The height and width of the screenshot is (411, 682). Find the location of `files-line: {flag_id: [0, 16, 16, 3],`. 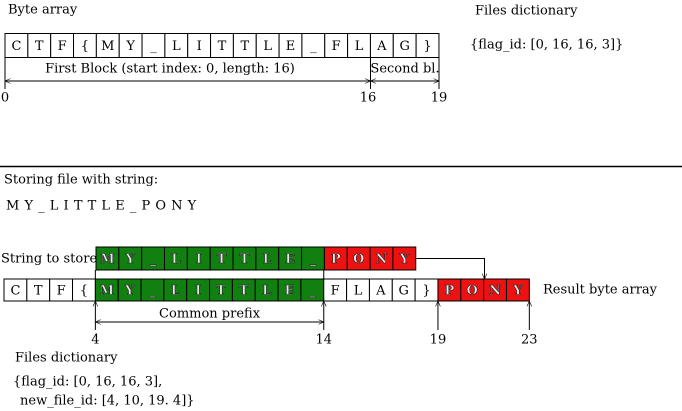

files-line: {flag_id: [0, 16, 16, 3], is located at coordinates (87, 382).